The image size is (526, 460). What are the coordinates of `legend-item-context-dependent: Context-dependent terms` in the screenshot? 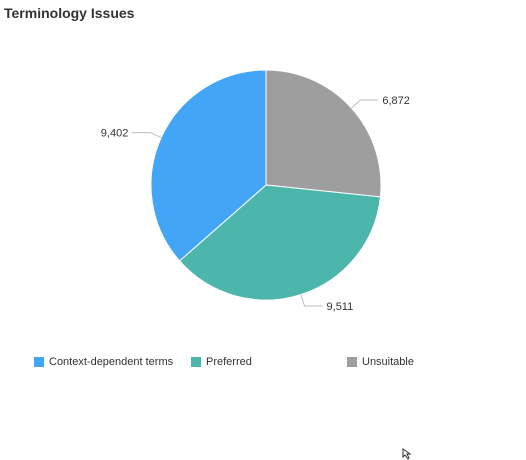 It's located at (103, 362).